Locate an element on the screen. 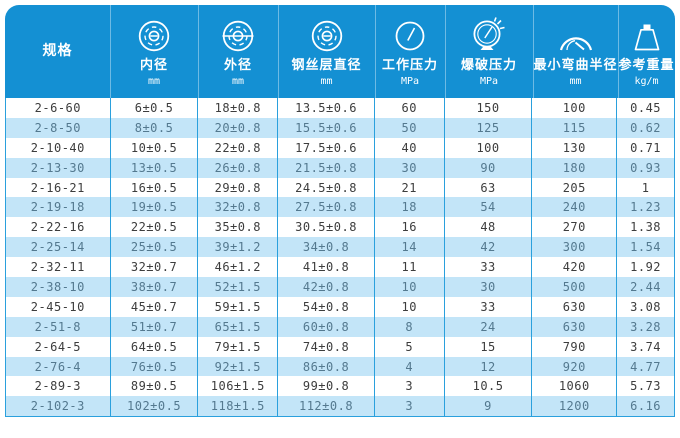 Image resolution: width=680 pixels, height=438 pixels. table-cell: 125 is located at coordinates (489, 127).